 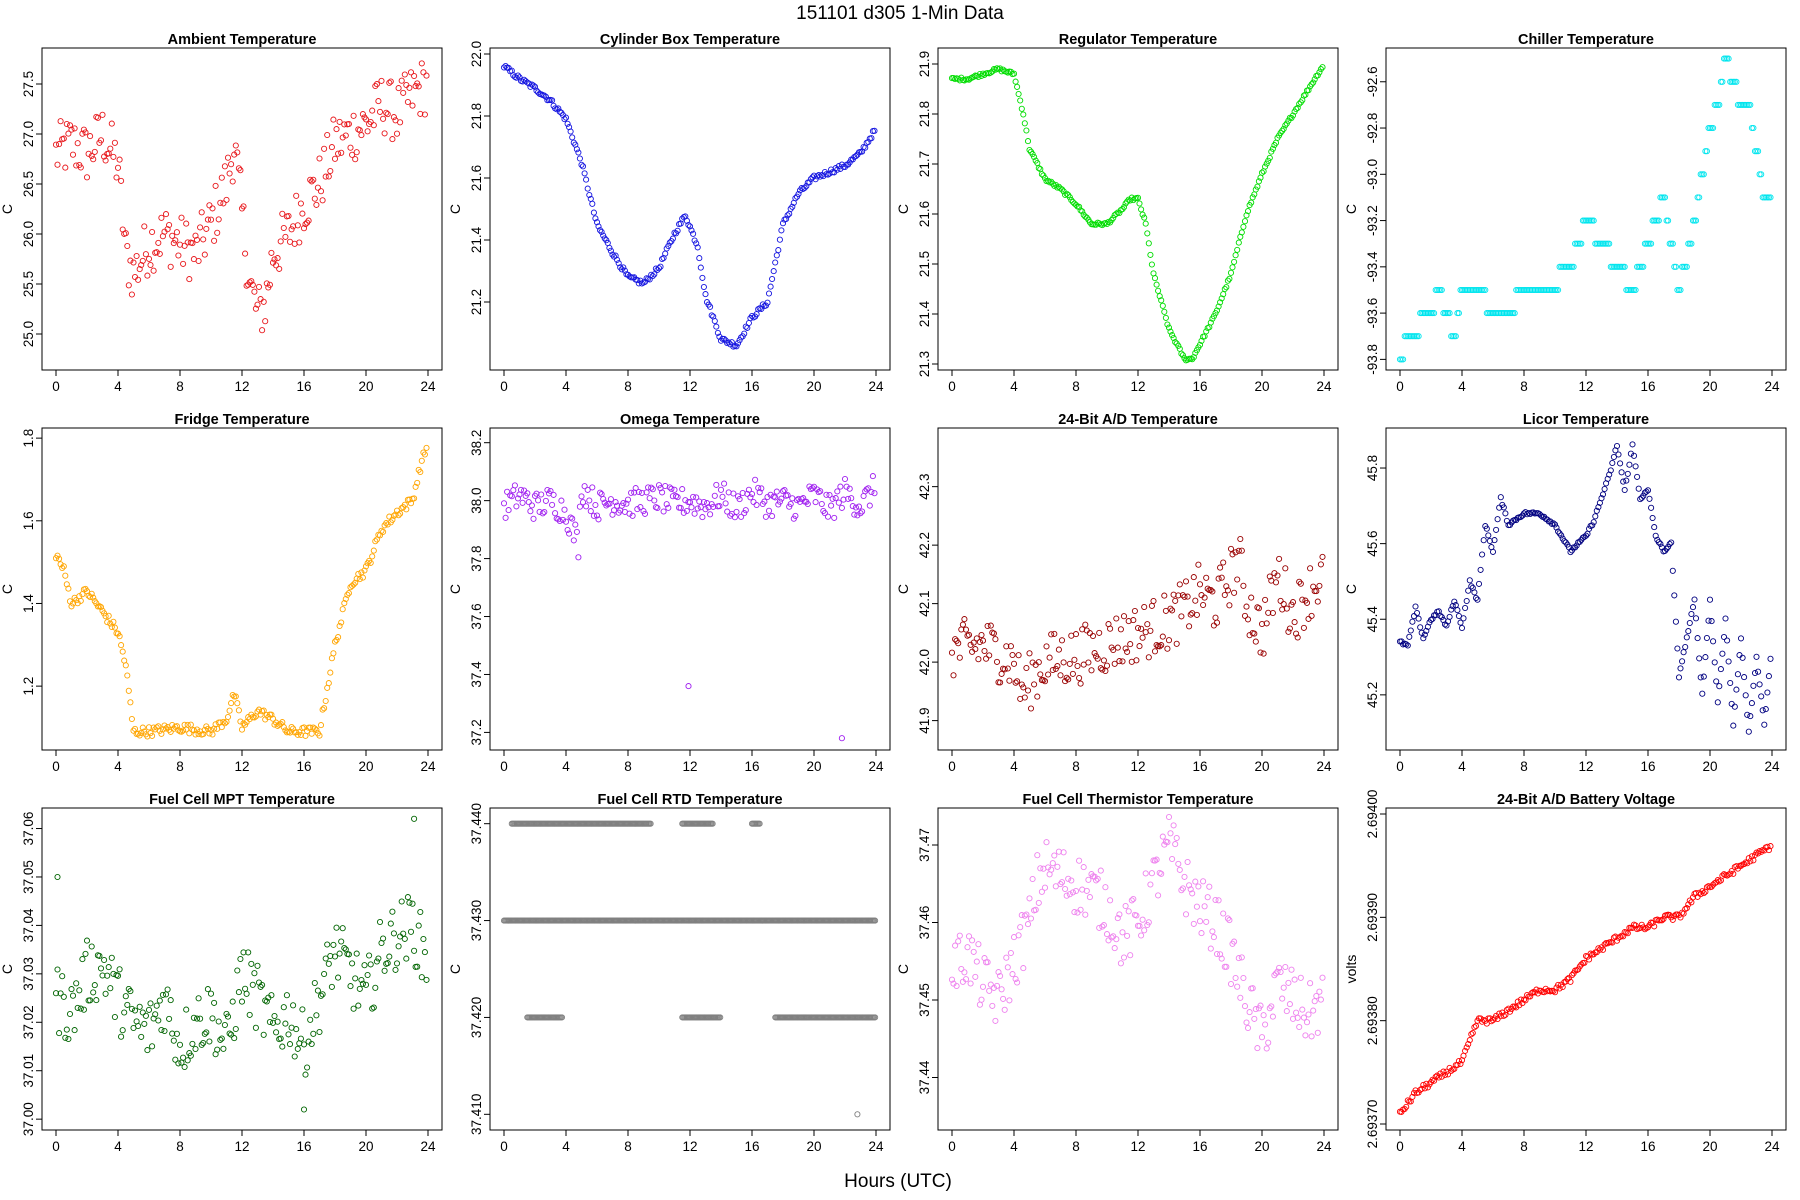 What do you see at coordinates (476, 674) in the screenshot?
I see `y-tick-label: 37.4` at bounding box center [476, 674].